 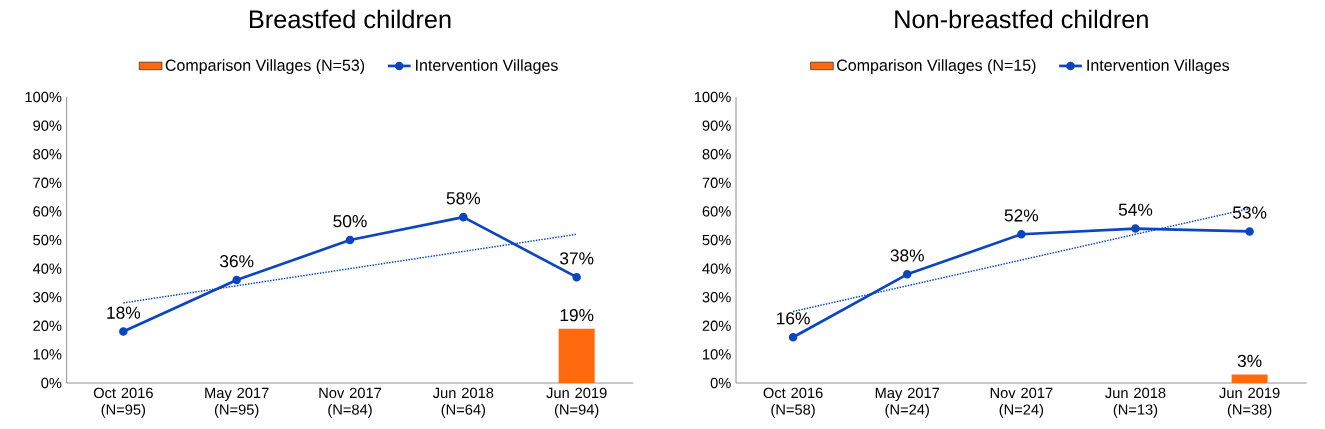 I want to click on data-label: 37%, so click(x=576, y=258).